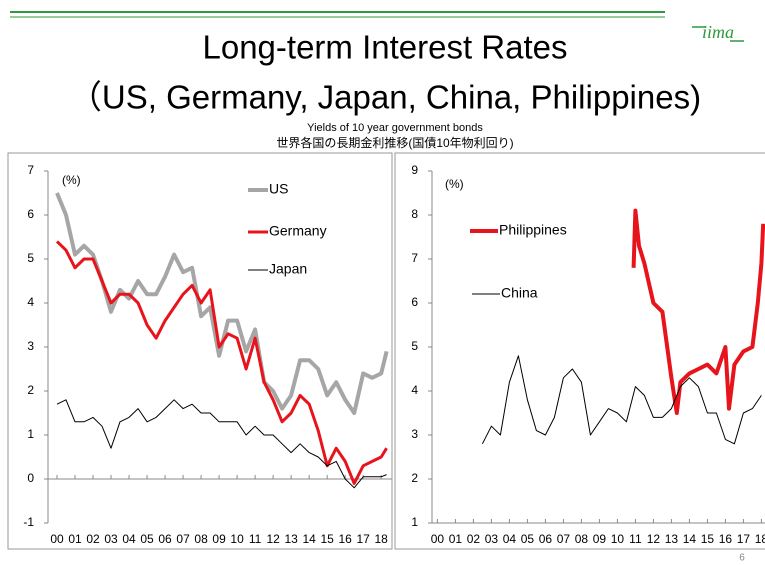 This screenshot has height=565, width=765. What do you see at coordinates (30, 478) in the screenshot?
I see `y-tick-label: 0` at bounding box center [30, 478].